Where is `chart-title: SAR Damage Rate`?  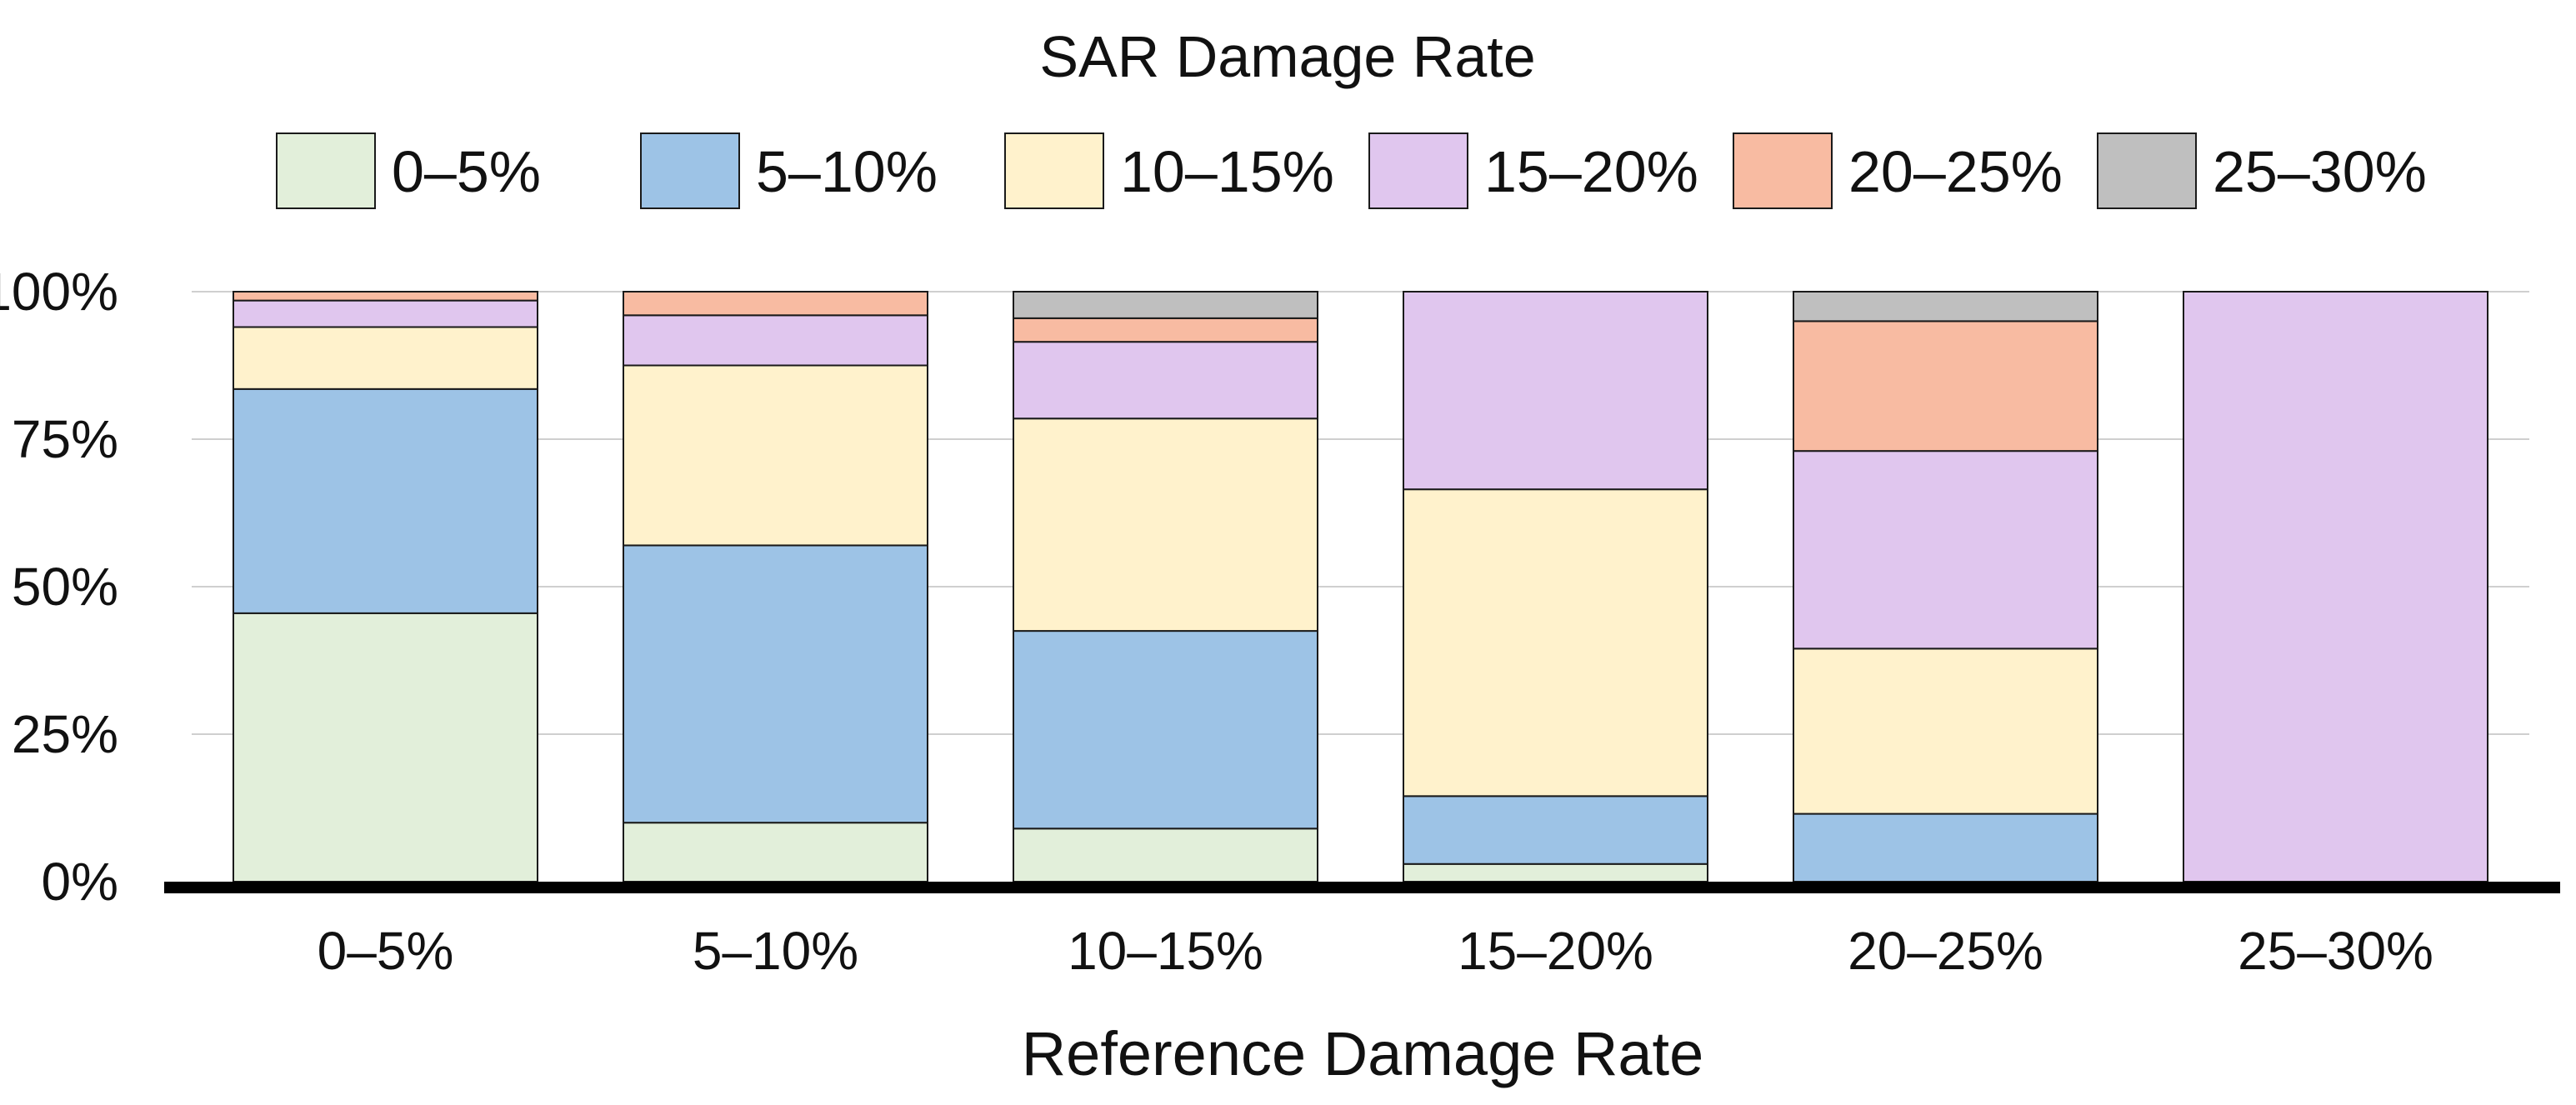
chart-title: SAR Damage Rate is located at coordinates (1287, 56).